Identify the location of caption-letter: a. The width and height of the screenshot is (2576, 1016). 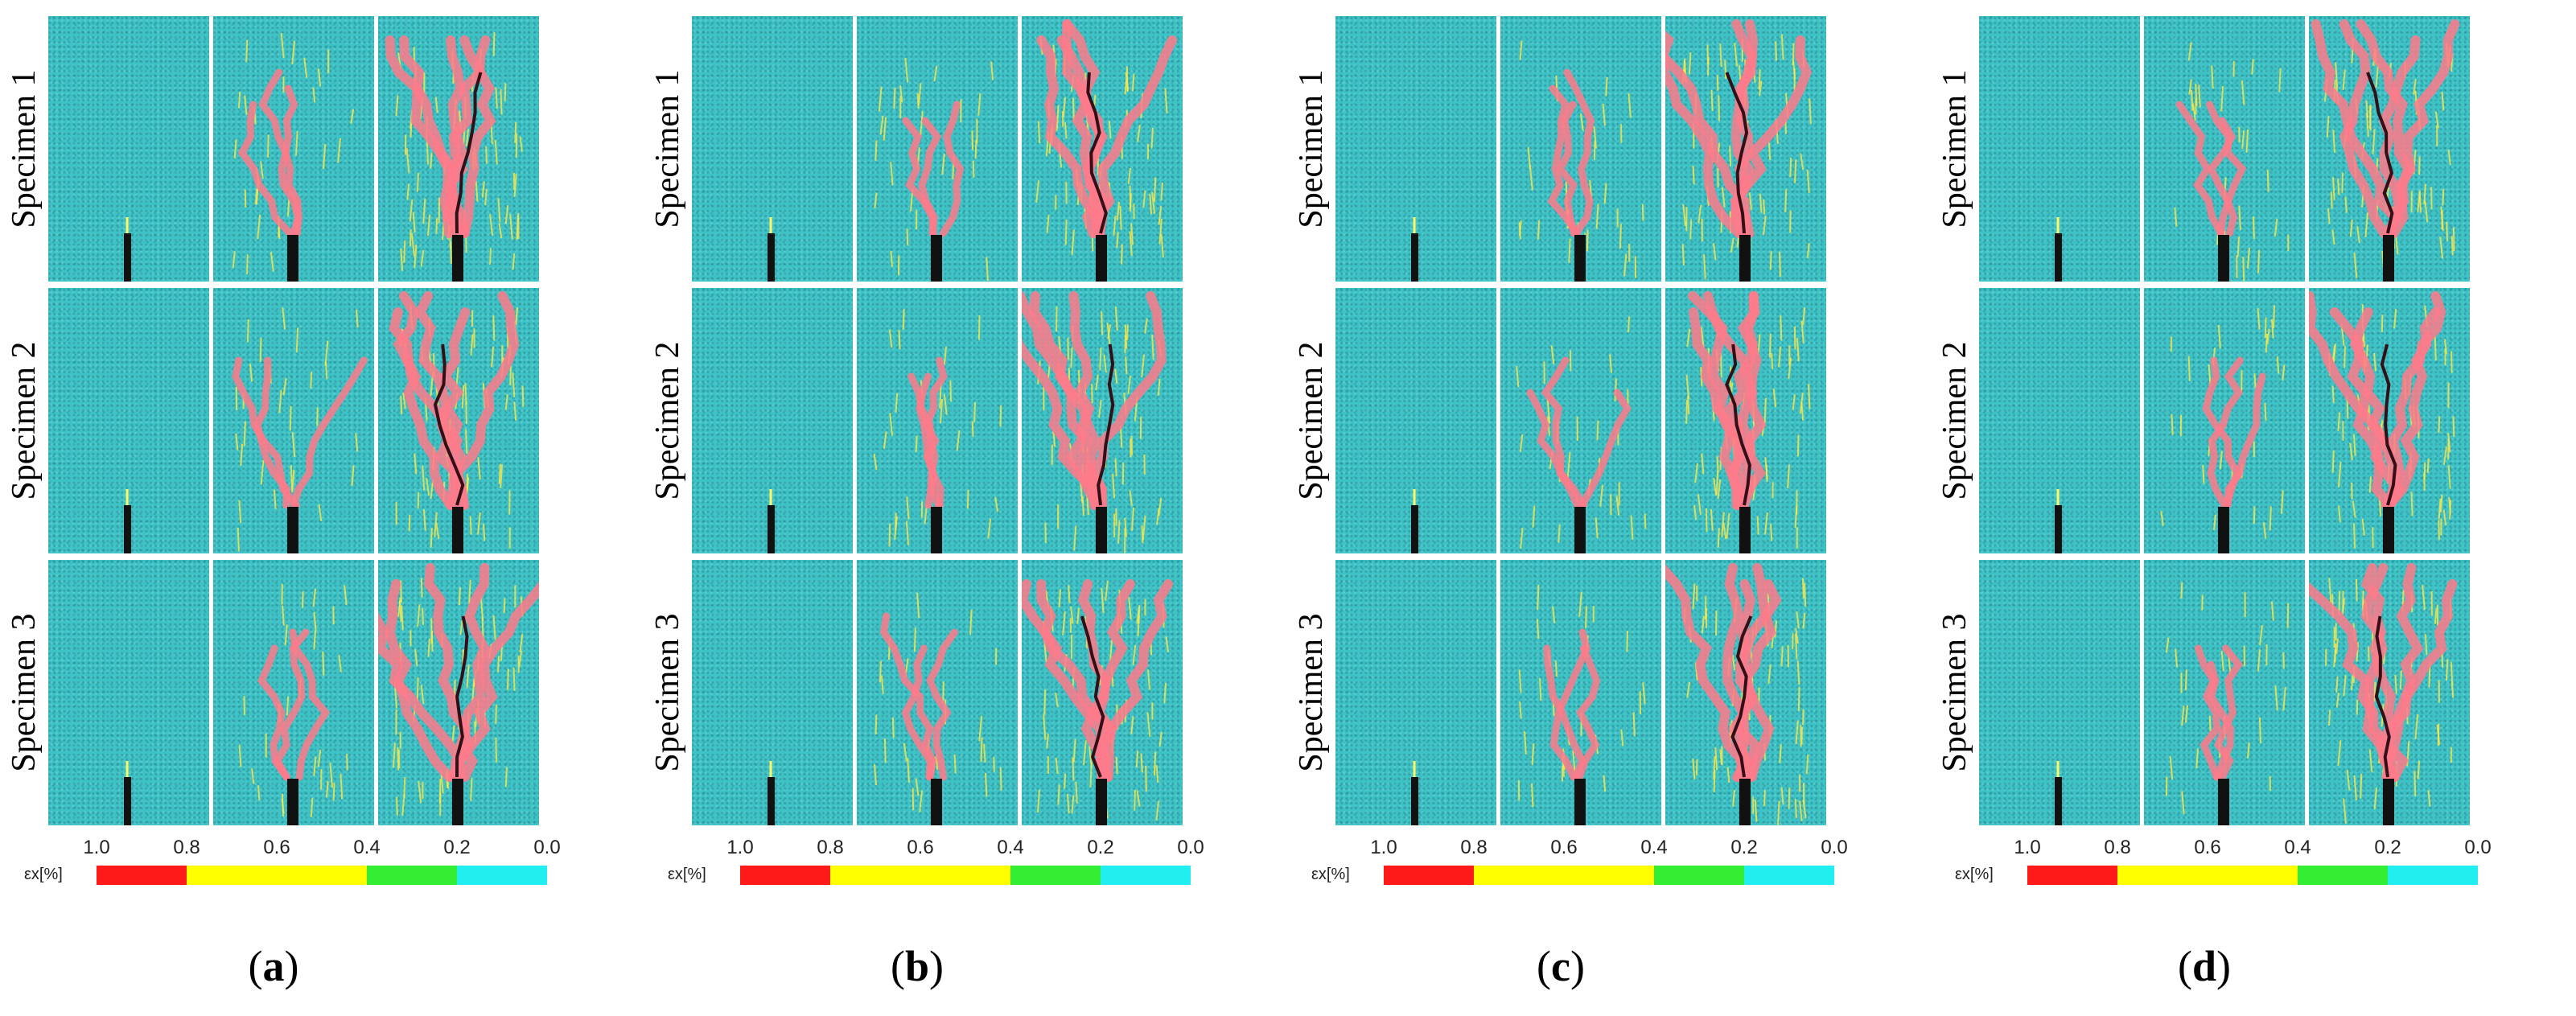
(273, 966).